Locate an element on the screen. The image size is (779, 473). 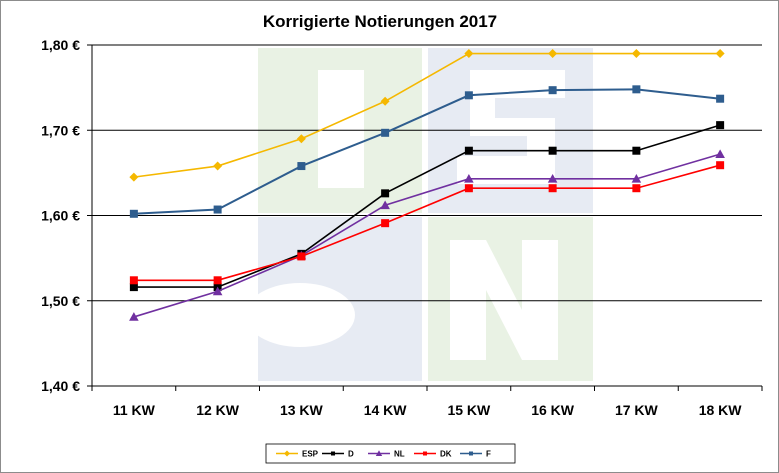
x-tick-label: 11 KW is located at coordinates (134, 410).